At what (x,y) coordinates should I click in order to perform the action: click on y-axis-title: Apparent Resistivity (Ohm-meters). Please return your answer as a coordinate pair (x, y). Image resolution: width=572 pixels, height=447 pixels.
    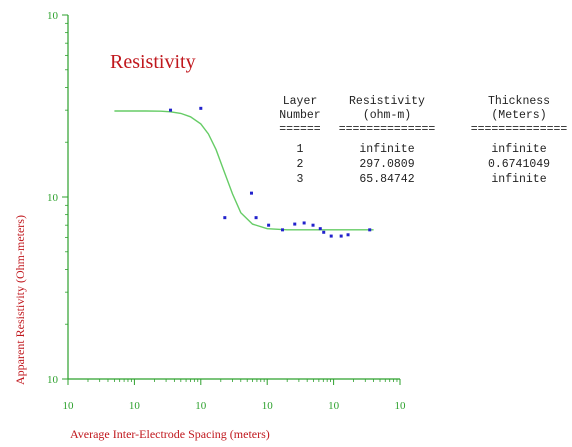
    Looking at the image, I should click on (20, 300).